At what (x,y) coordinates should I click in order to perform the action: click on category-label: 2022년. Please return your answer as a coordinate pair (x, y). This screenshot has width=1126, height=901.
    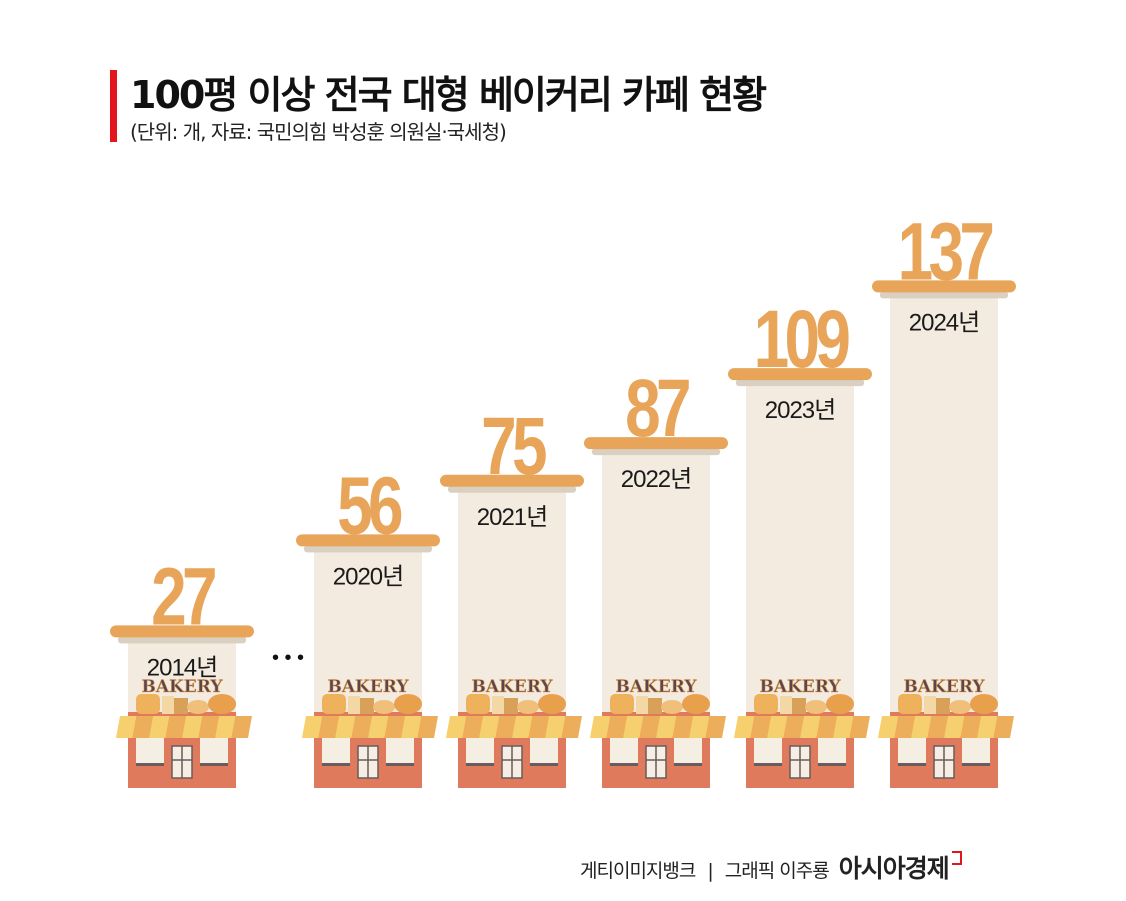
    Looking at the image, I should click on (656, 479).